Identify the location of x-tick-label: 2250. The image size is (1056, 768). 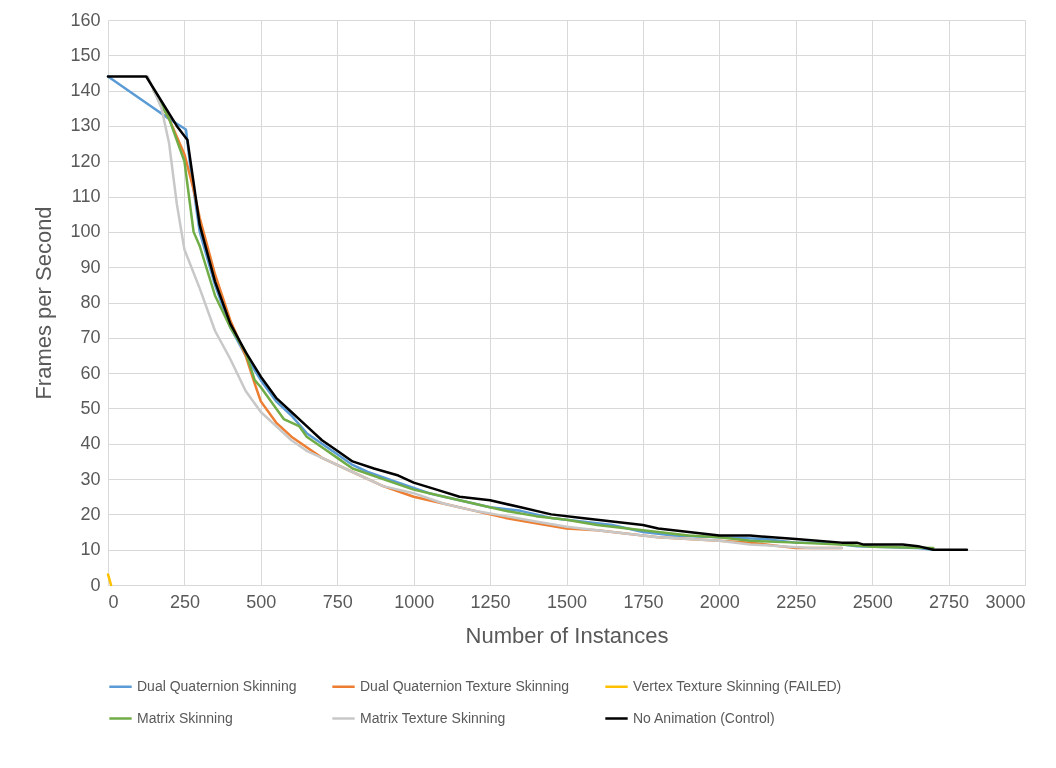
(796, 601).